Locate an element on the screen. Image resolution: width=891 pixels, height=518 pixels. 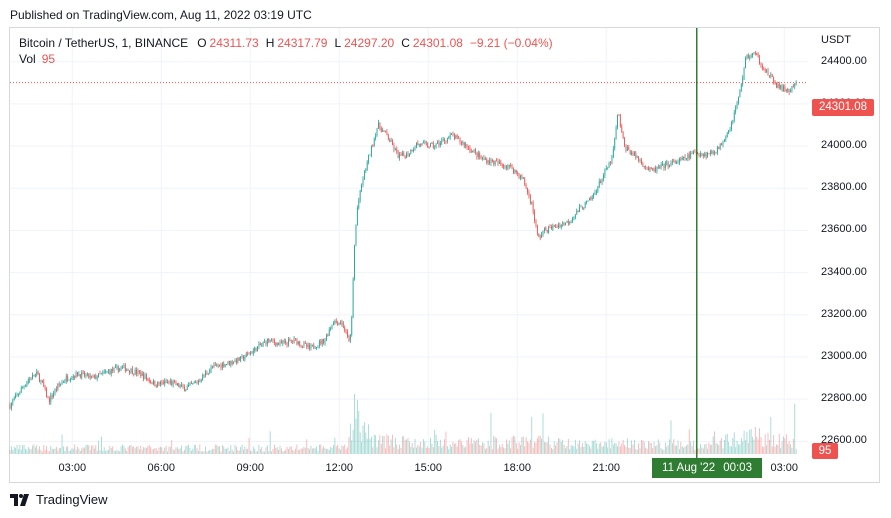
volume-value: 95 is located at coordinates (48, 59).